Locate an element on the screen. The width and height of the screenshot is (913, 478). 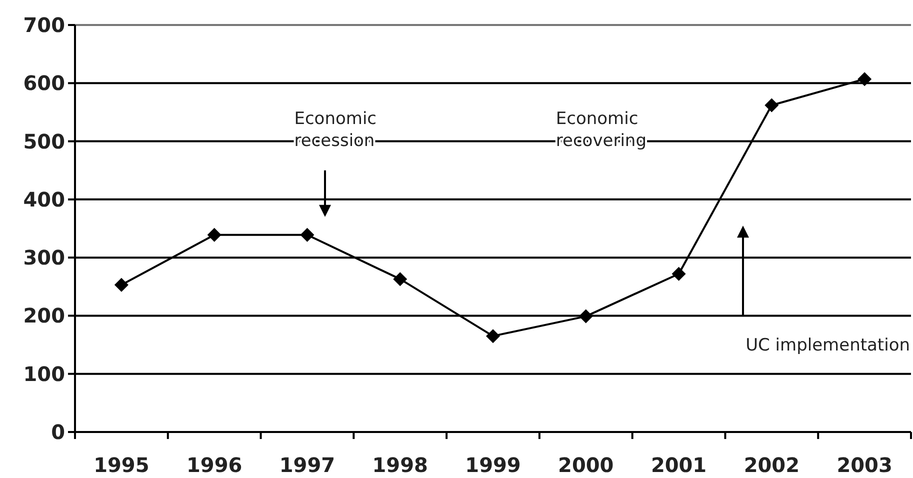
y-tick-label: 300 is located at coordinates (44, 258).